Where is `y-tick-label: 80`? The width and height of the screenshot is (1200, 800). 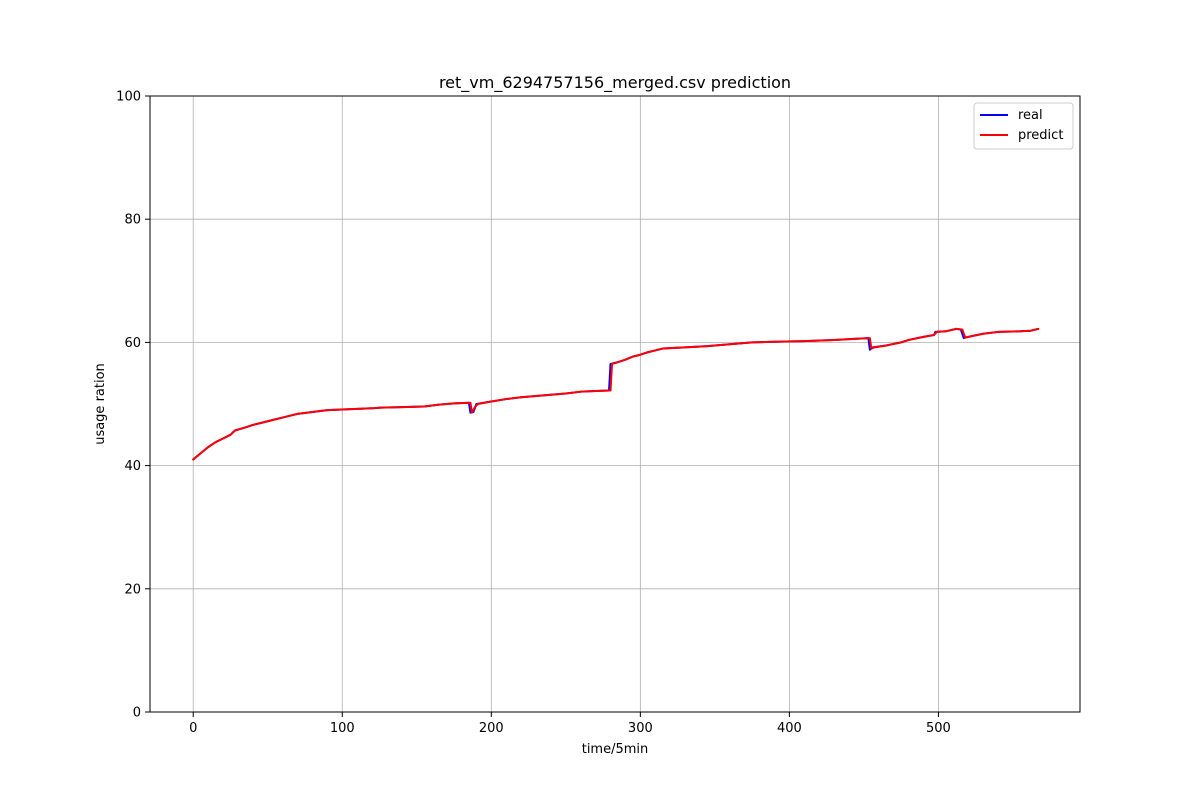 y-tick-label: 80 is located at coordinates (132, 220).